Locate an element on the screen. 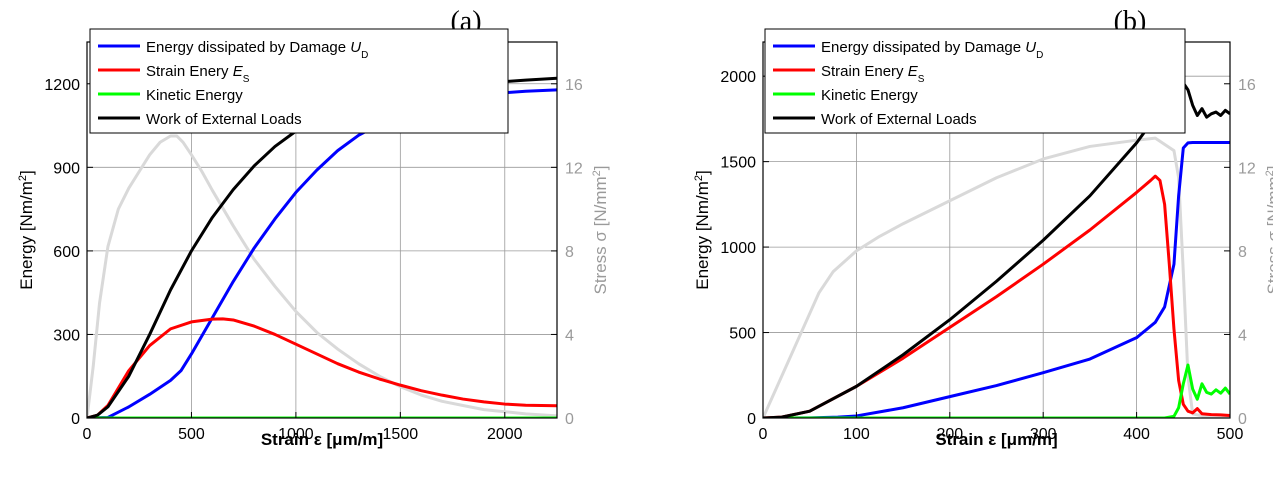 This screenshot has height=483, width=1273. x-tick-label: 1500 is located at coordinates (401, 434).